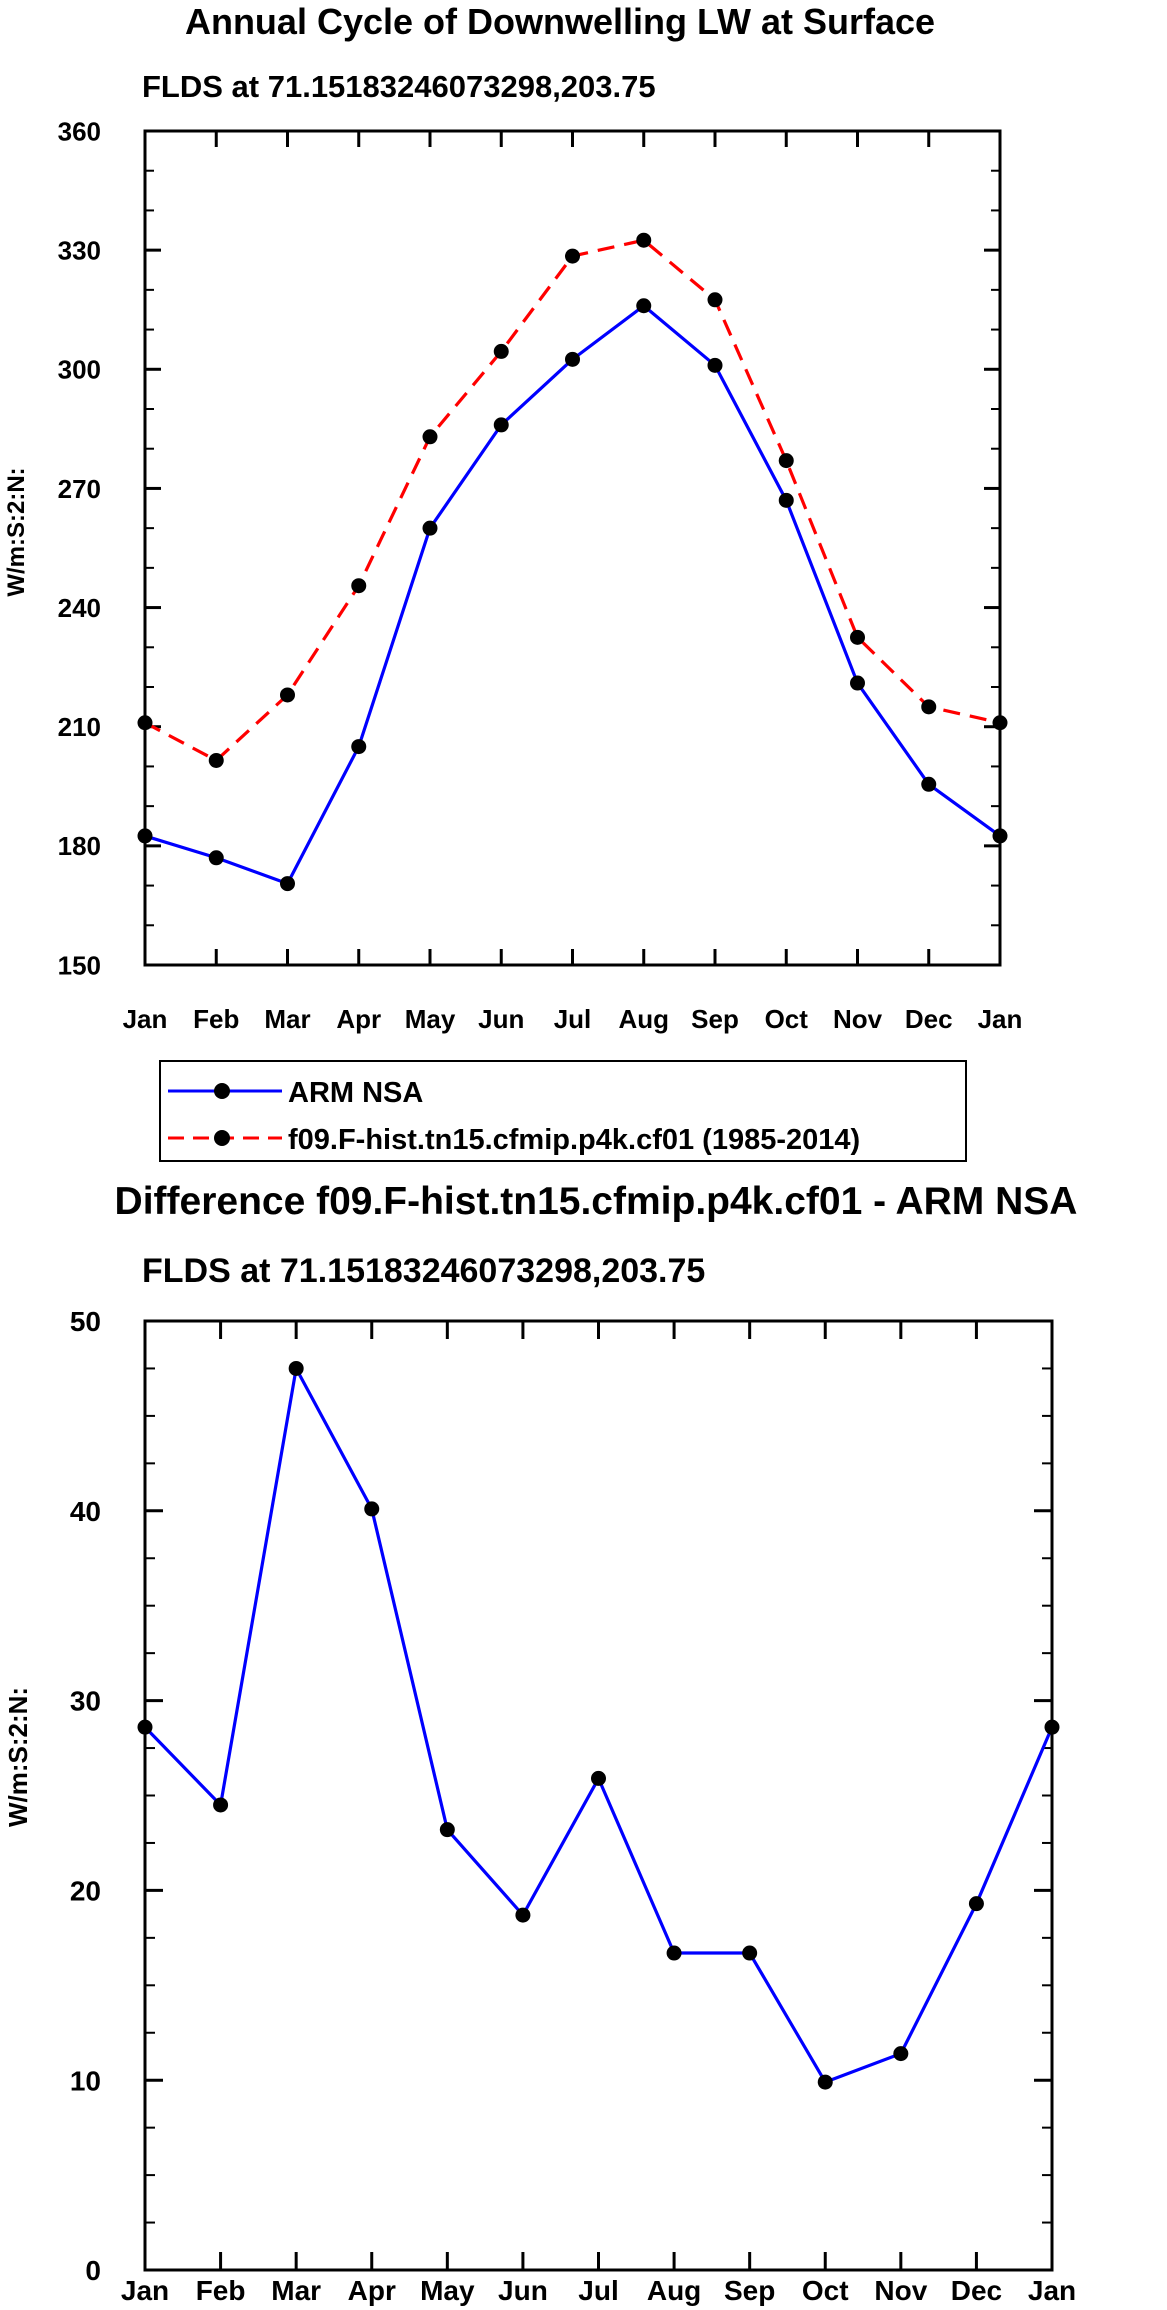 The height and width of the screenshot is (2310, 1167). Describe the element at coordinates (79, 965) in the screenshot. I see `chart1-y-tick-label: 150` at that location.